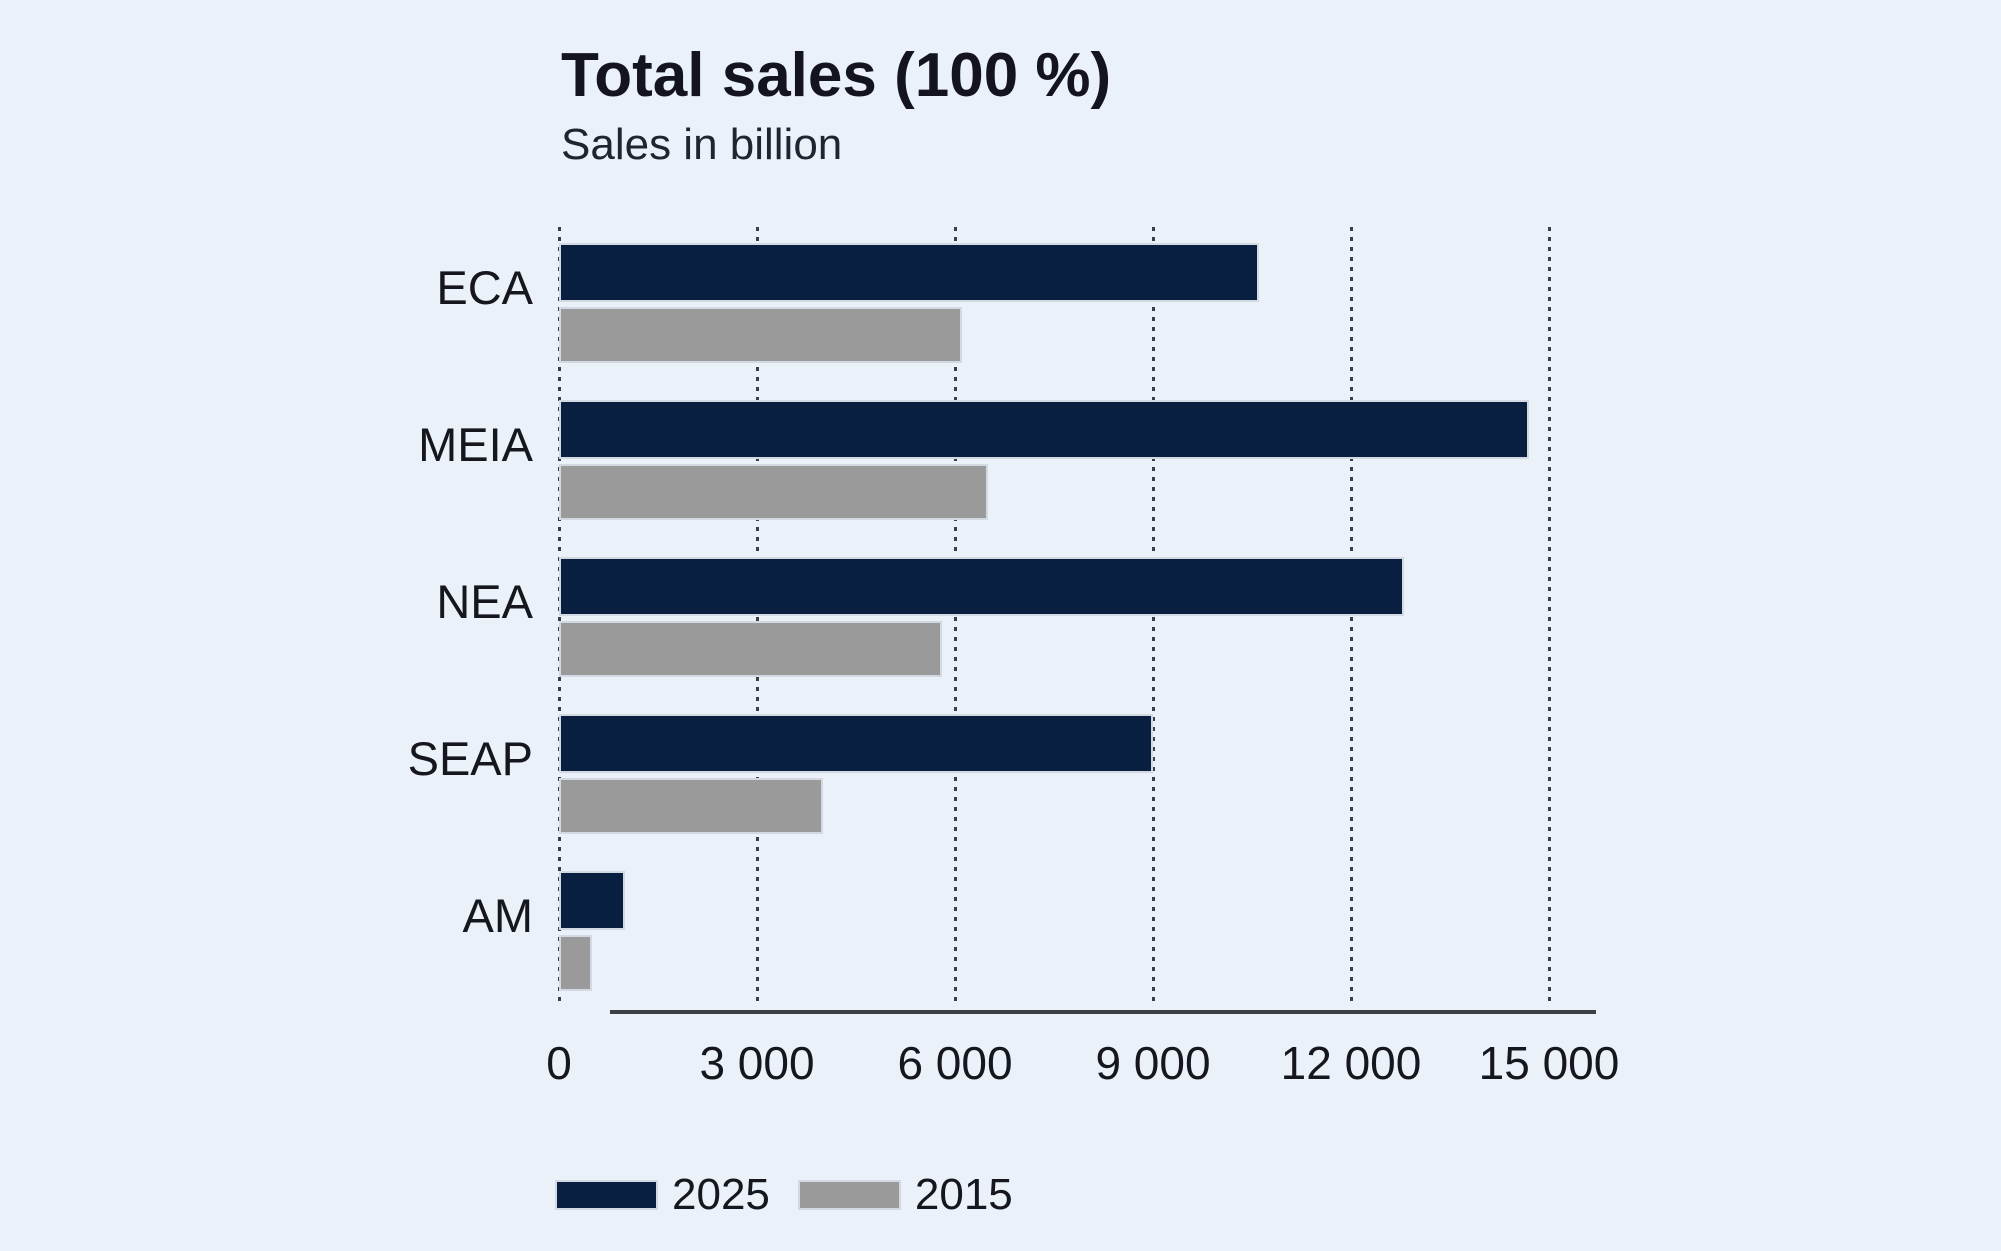 This screenshot has height=1251, width=2001. I want to click on x-tick-label-6000: 6 000, so click(955, 1063).